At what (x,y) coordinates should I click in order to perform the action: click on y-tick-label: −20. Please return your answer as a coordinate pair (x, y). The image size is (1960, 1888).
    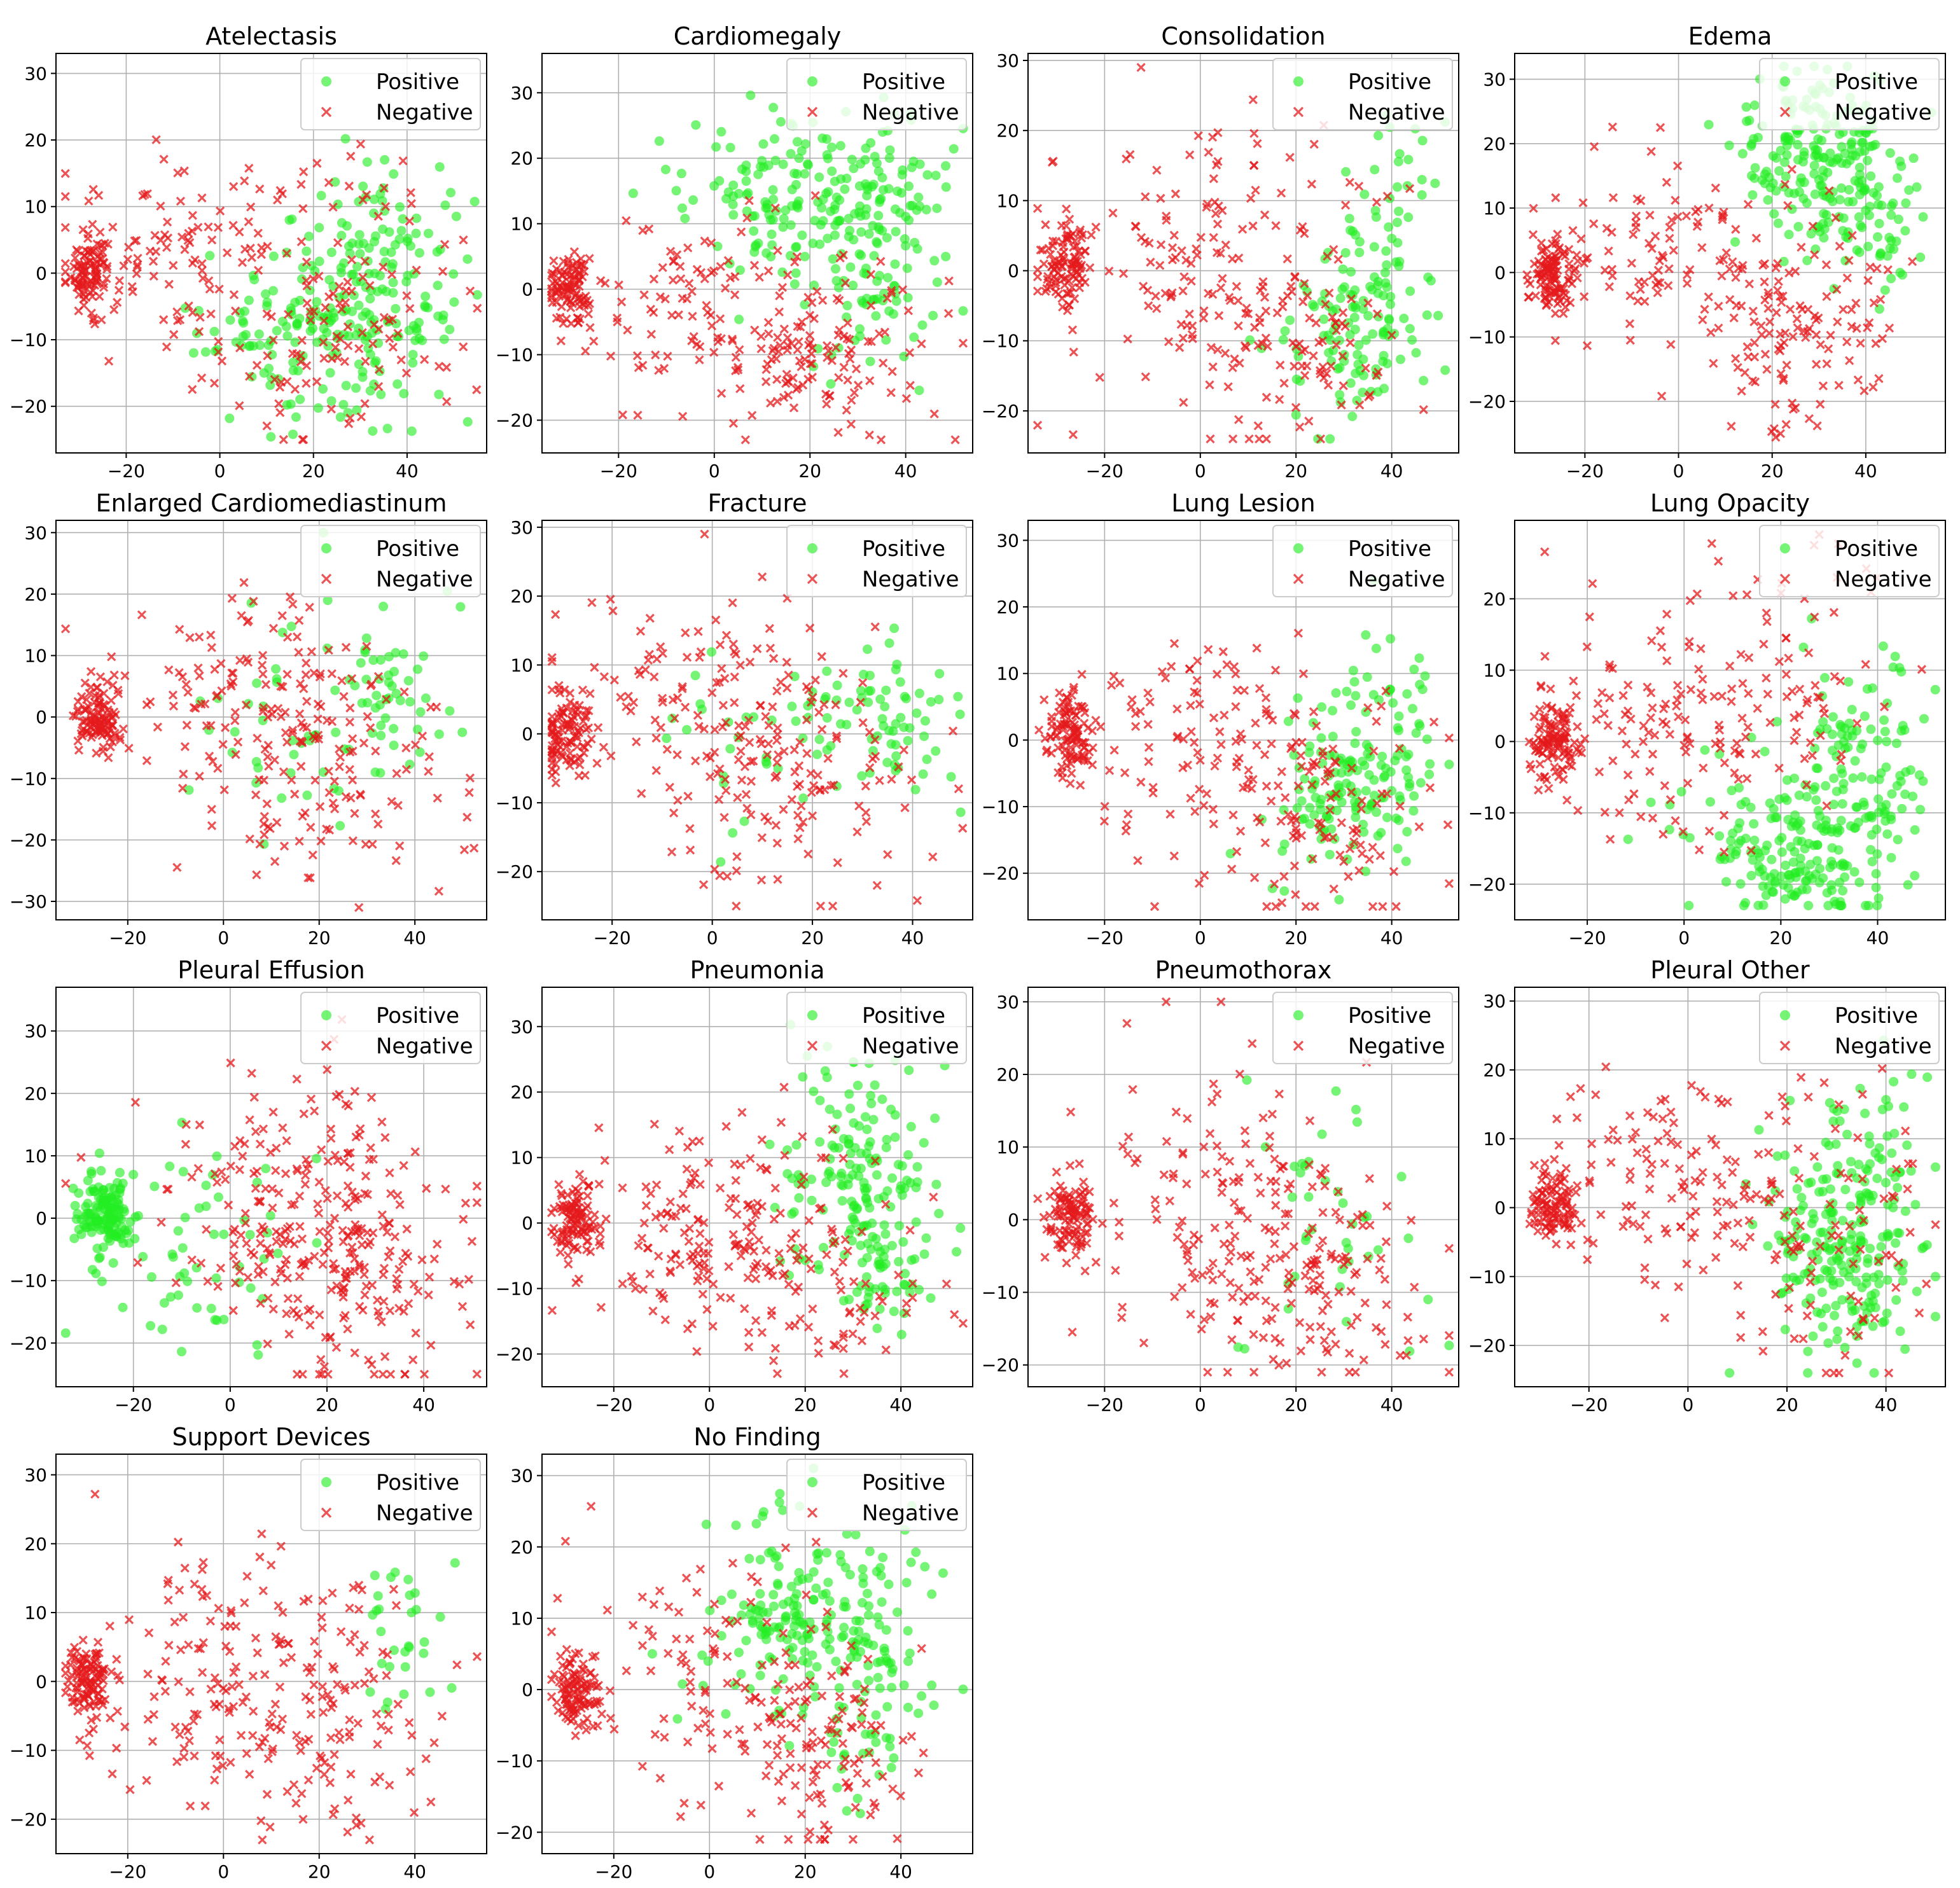
    Looking at the image, I should click on (1487, 884).